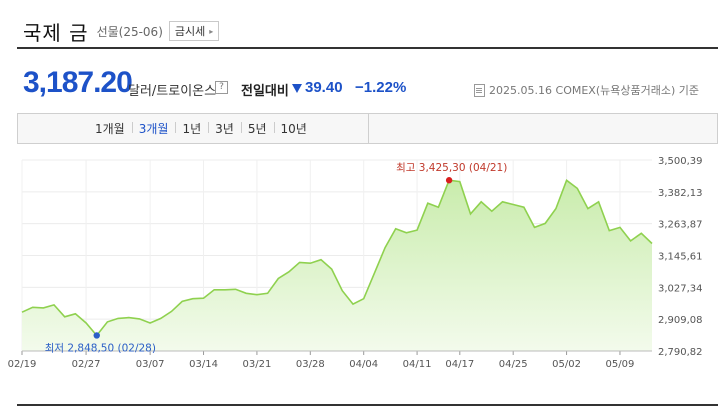  Describe the element at coordinates (680, 320) in the screenshot. I see `y-tick-label: 2,909,08` at that location.